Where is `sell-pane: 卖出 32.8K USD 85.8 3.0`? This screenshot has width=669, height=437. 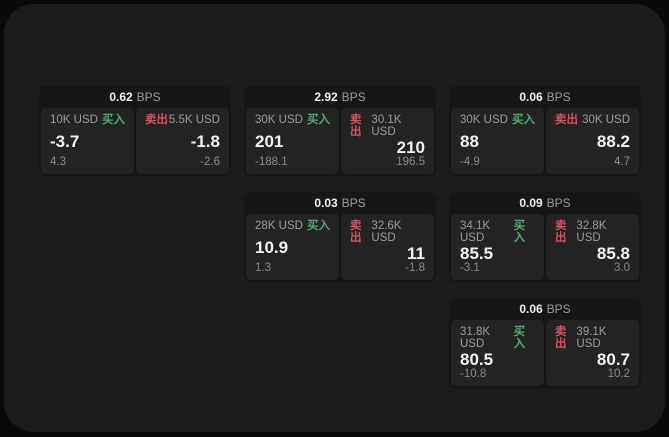
sell-pane: 卖出 32.8K USD 85.8 3.0 is located at coordinates (592, 247).